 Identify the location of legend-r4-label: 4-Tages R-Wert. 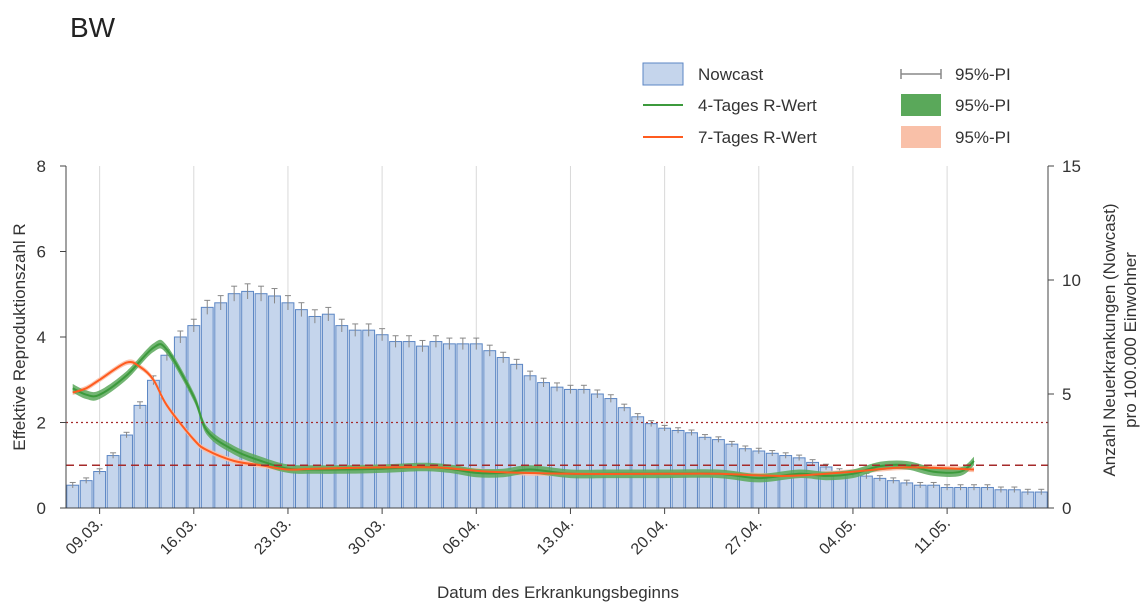
(757, 105).